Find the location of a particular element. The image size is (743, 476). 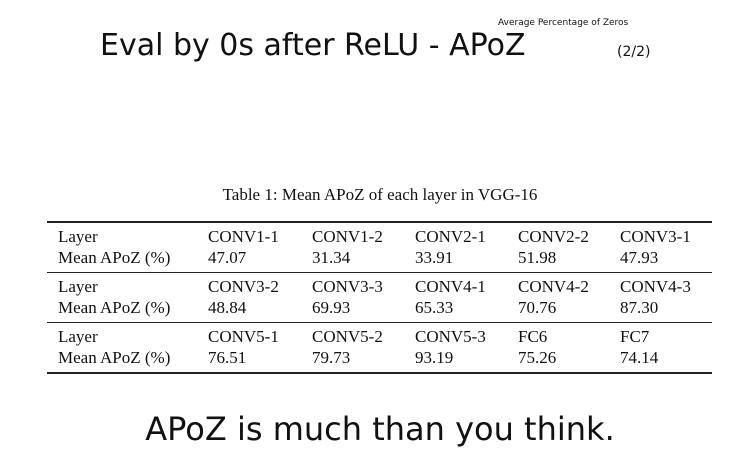

table-cell: 69.93 is located at coordinates (331, 307).